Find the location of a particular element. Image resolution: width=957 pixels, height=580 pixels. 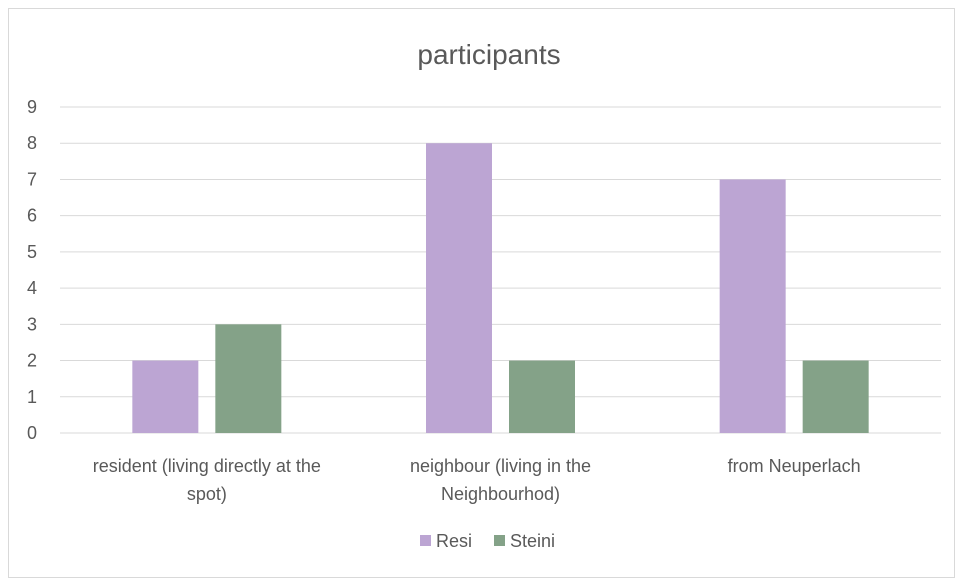

legend-label-resi: Resi is located at coordinates (454, 541).